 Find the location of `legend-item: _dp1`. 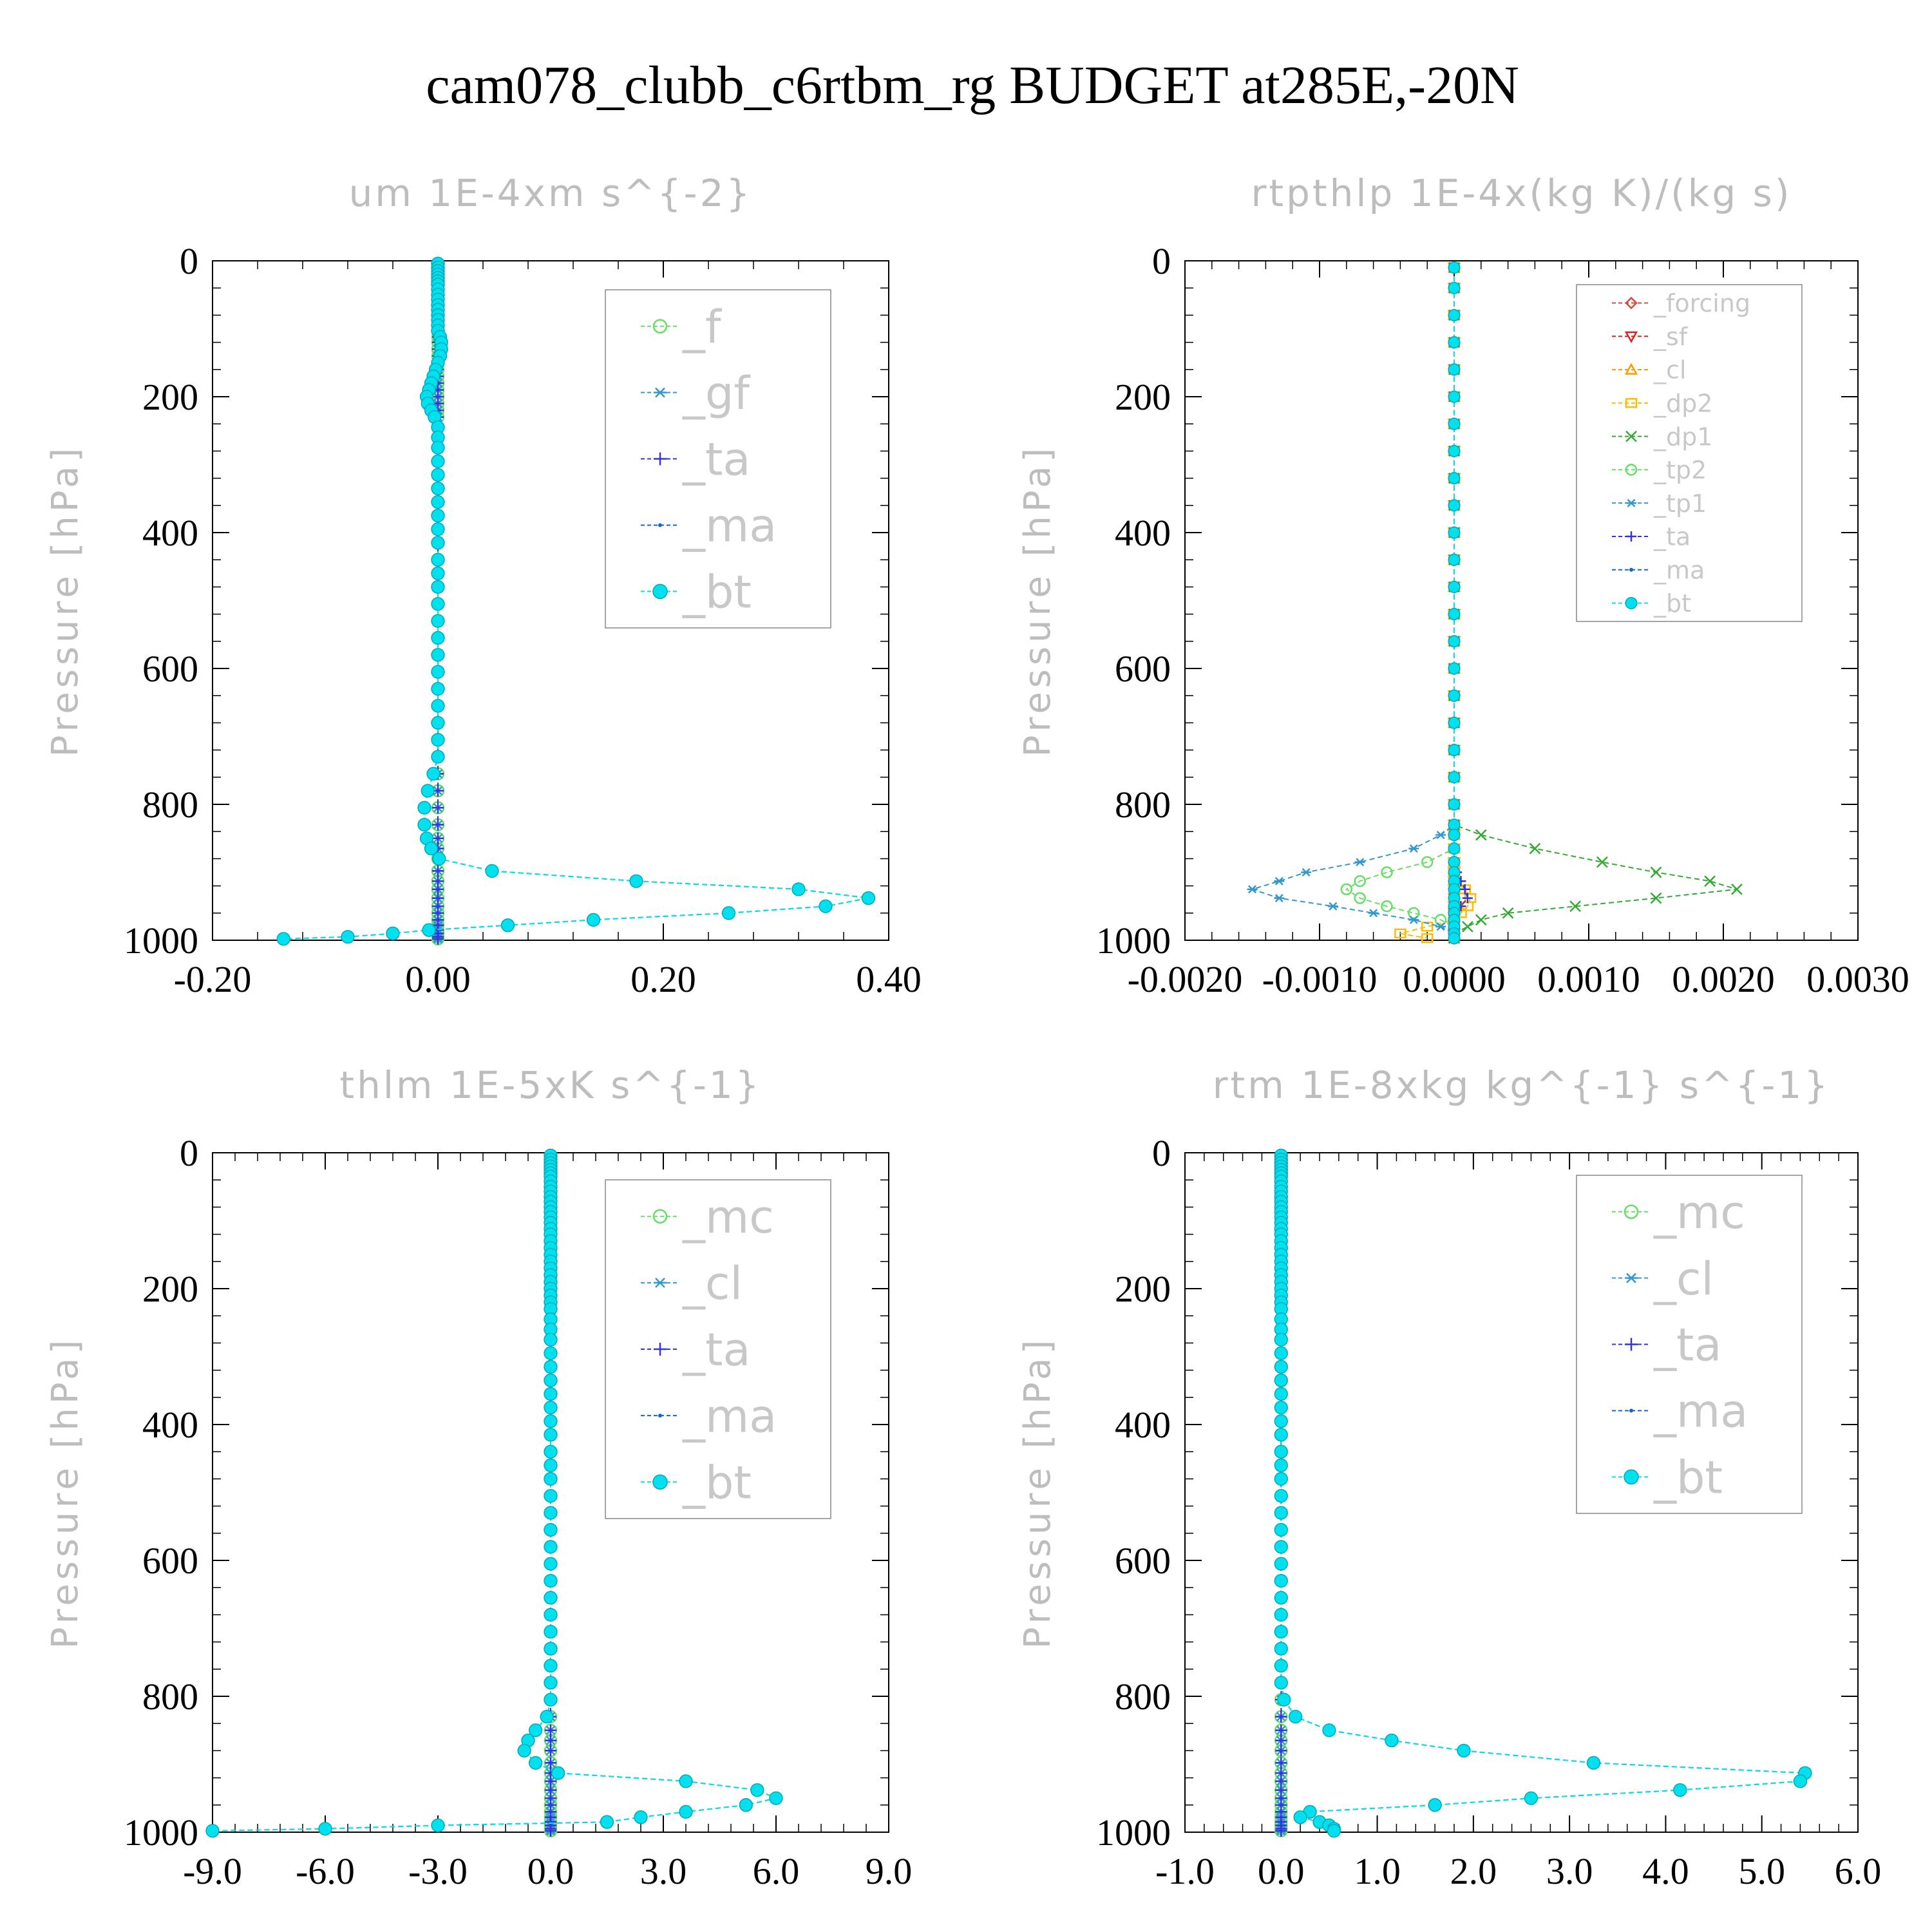

legend-item: _dp1 is located at coordinates (1662, 436).